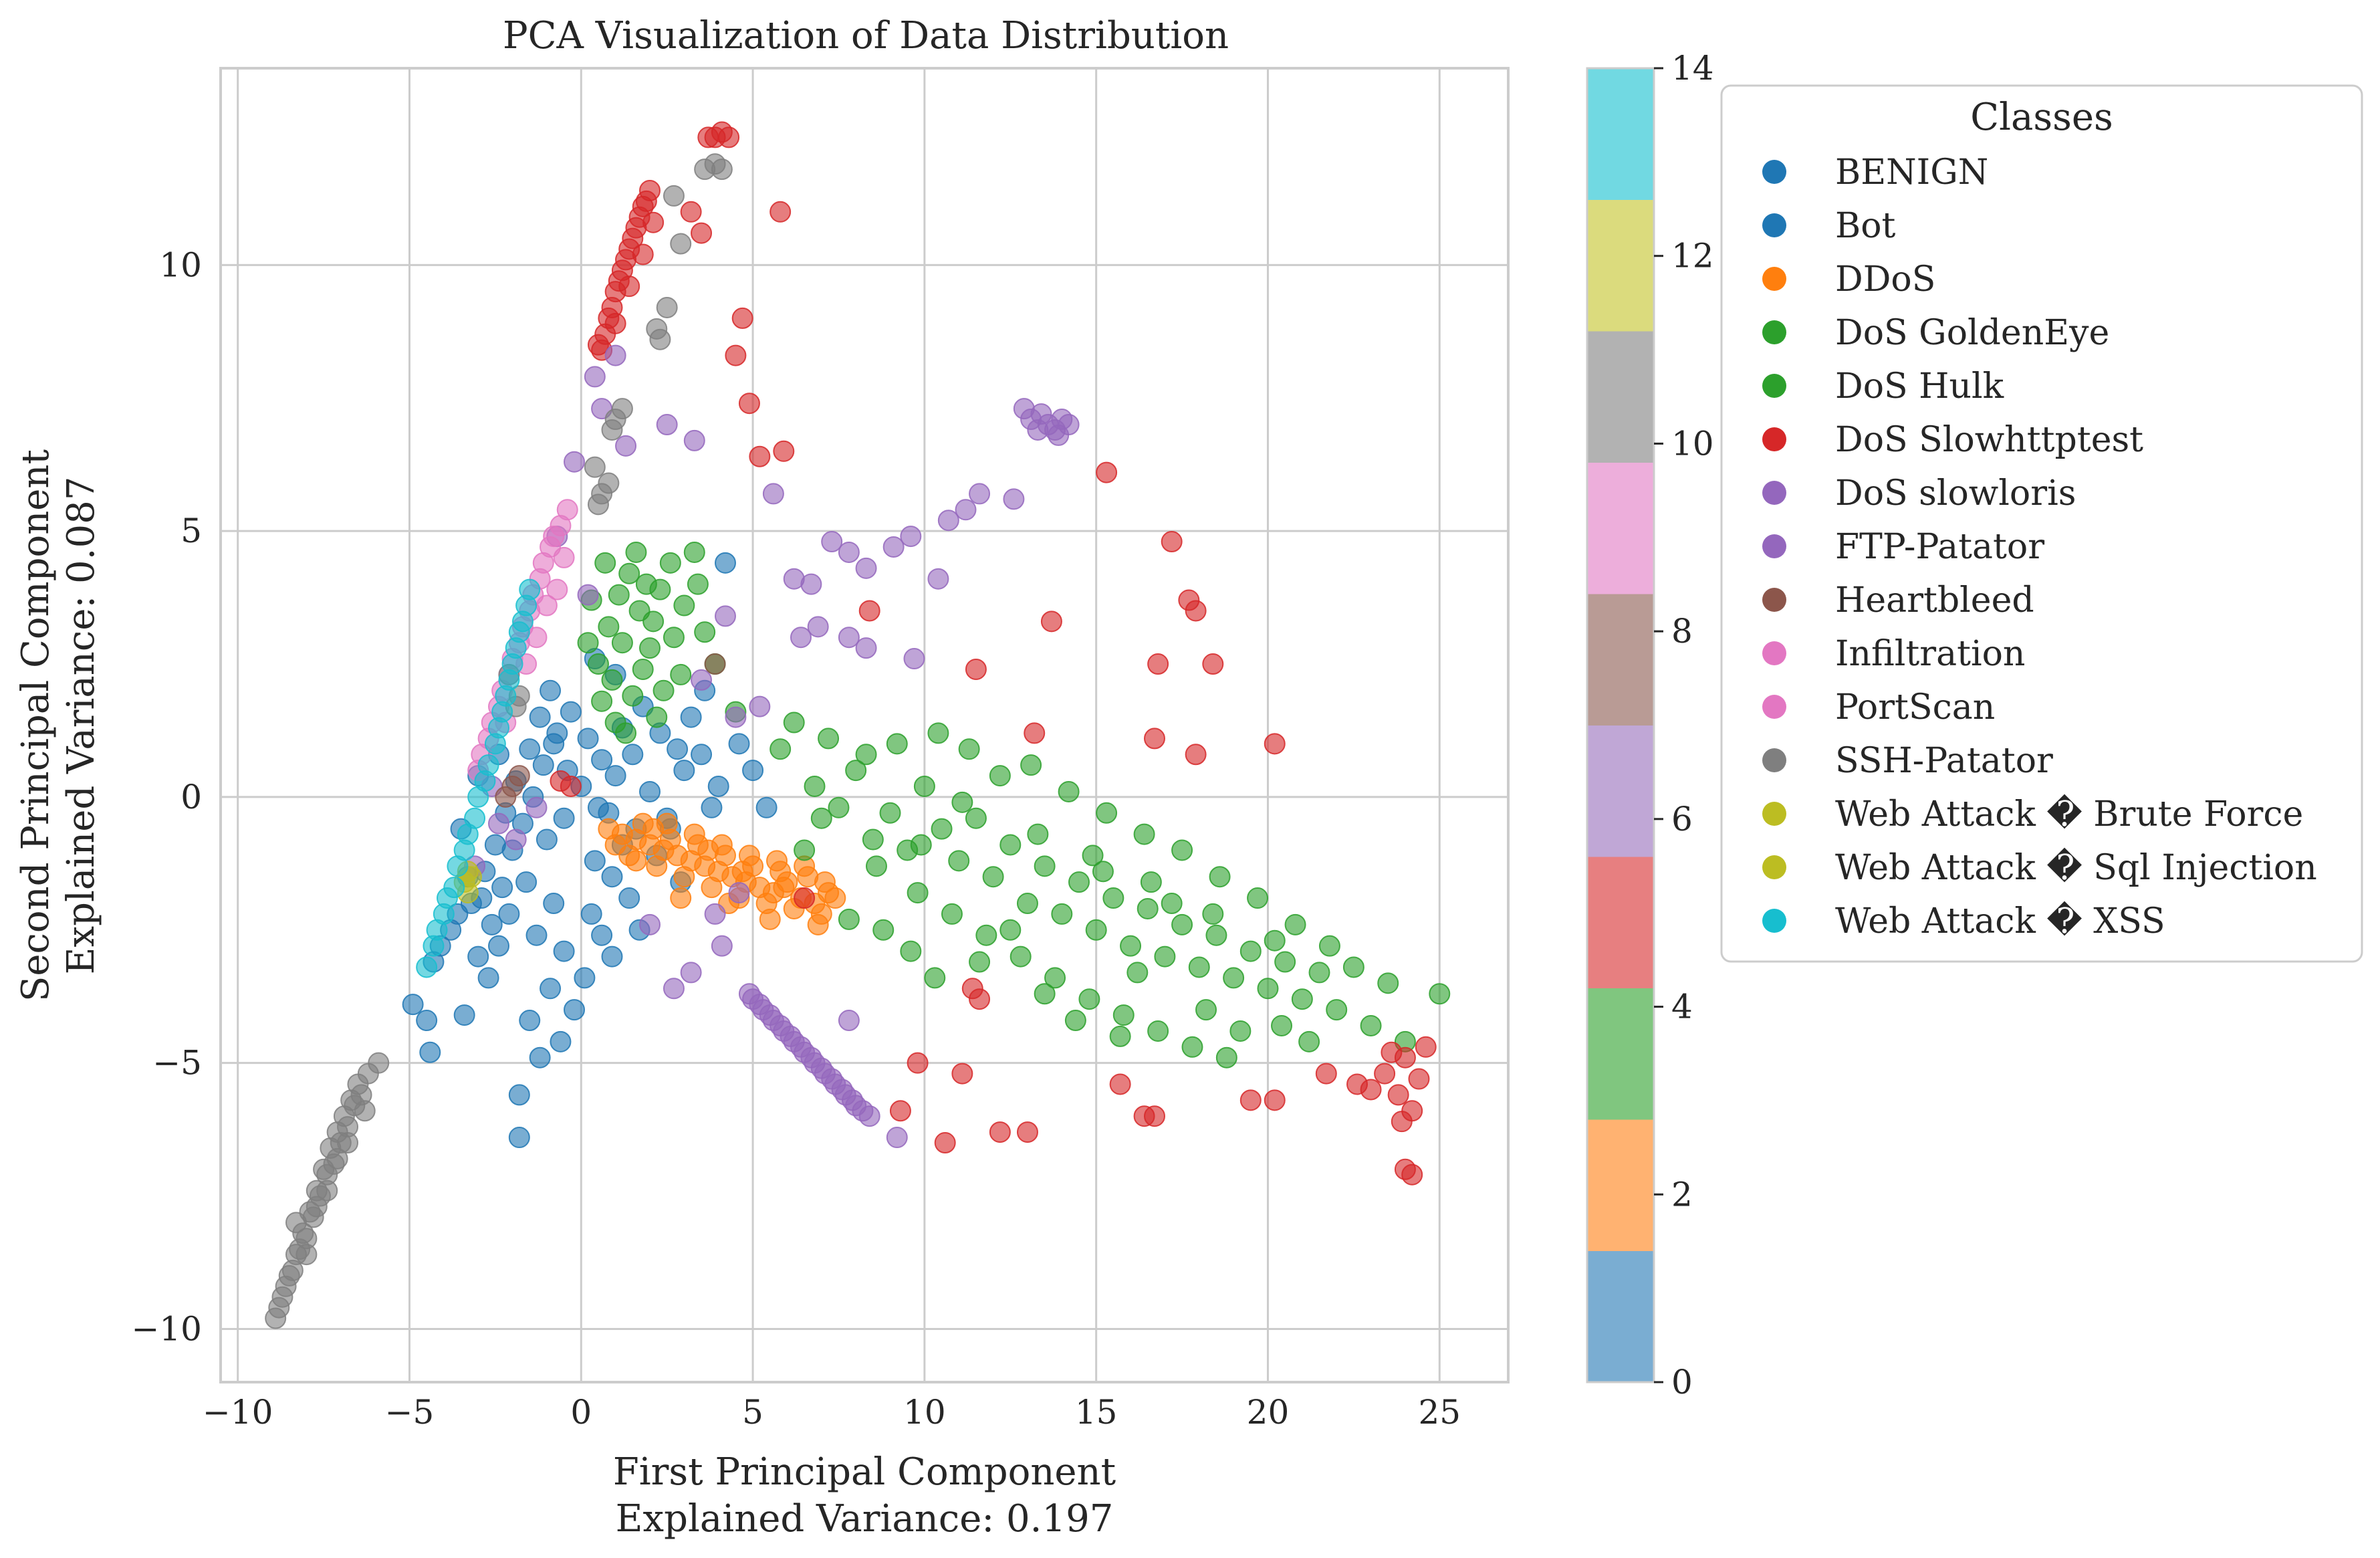 The width and height of the screenshot is (2380, 1558). Describe the element at coordinates (1972, 333) in the screenshot. I see `legend-label: DoS GoldenEye` at that location.